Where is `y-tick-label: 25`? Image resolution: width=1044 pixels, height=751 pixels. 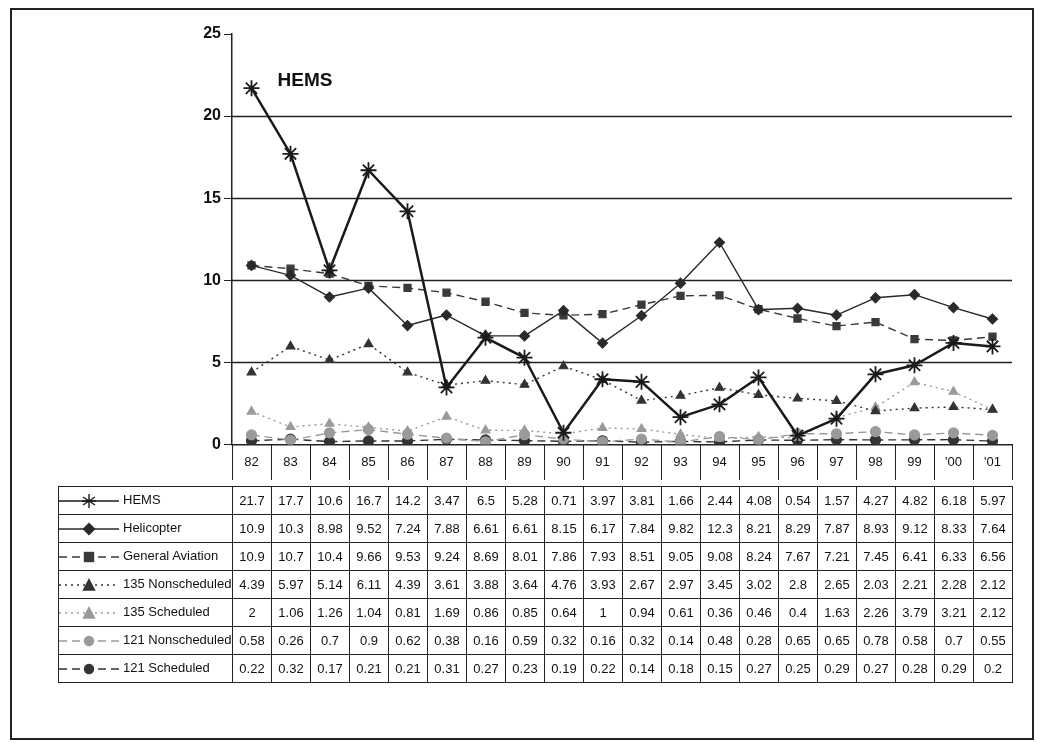 y-tick-label: 25 is located at coordinates (212, 33).